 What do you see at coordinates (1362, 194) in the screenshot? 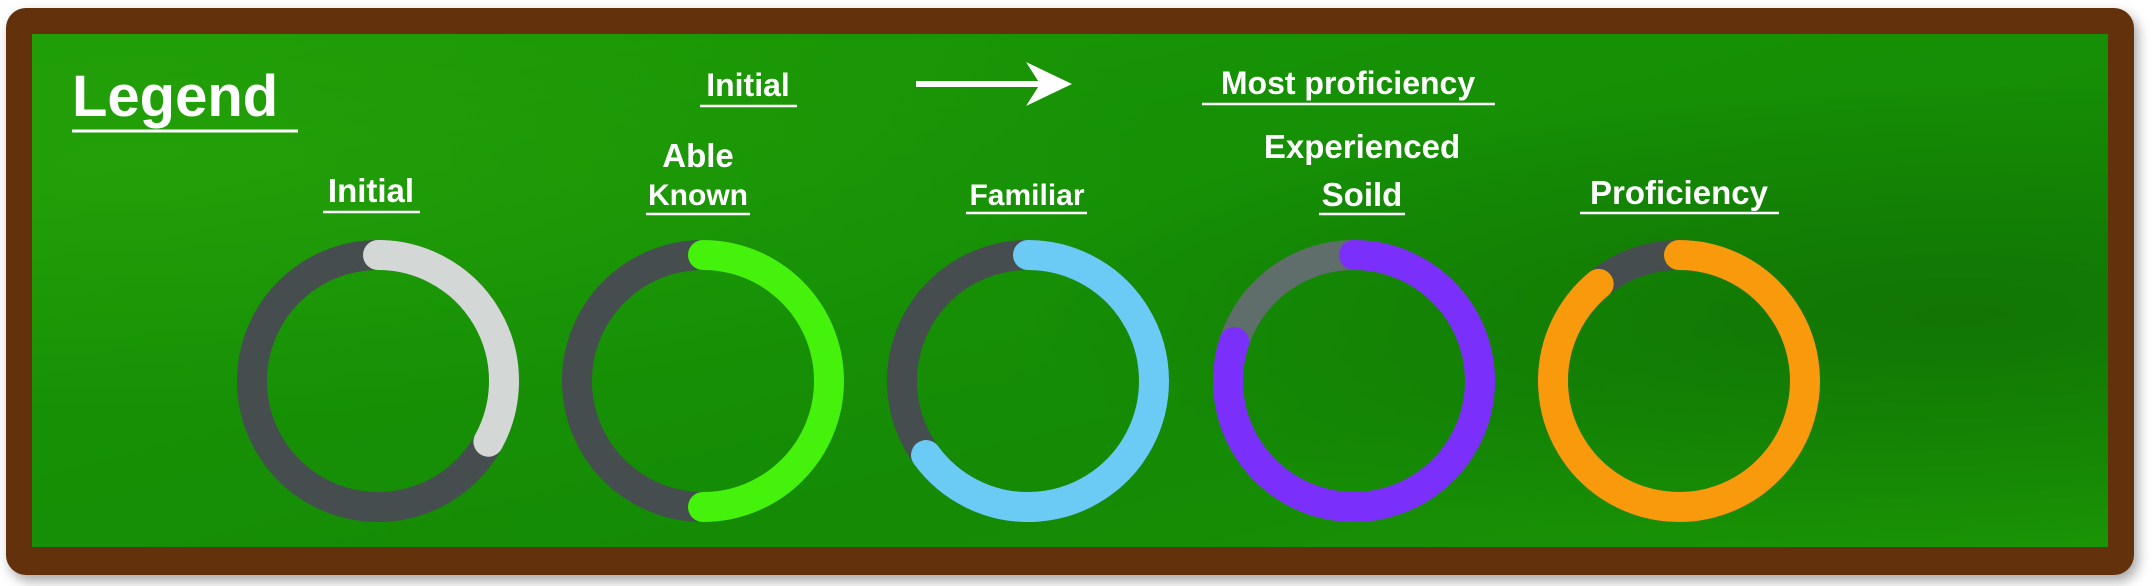
I see `level-4-label: Soild` at bounding box center [1362, 194].